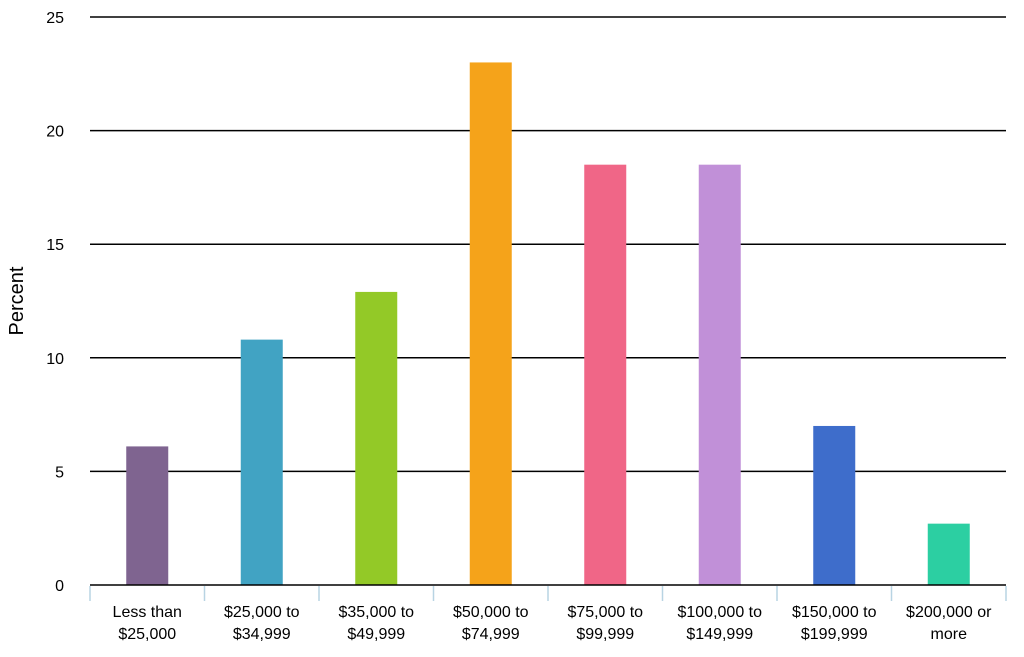 The image size is (1024, 657). What do you see at coordinates (719, 612) in the screenshot?
I see `x-category-label: $100,000 to` at bounding box center [719, 612].